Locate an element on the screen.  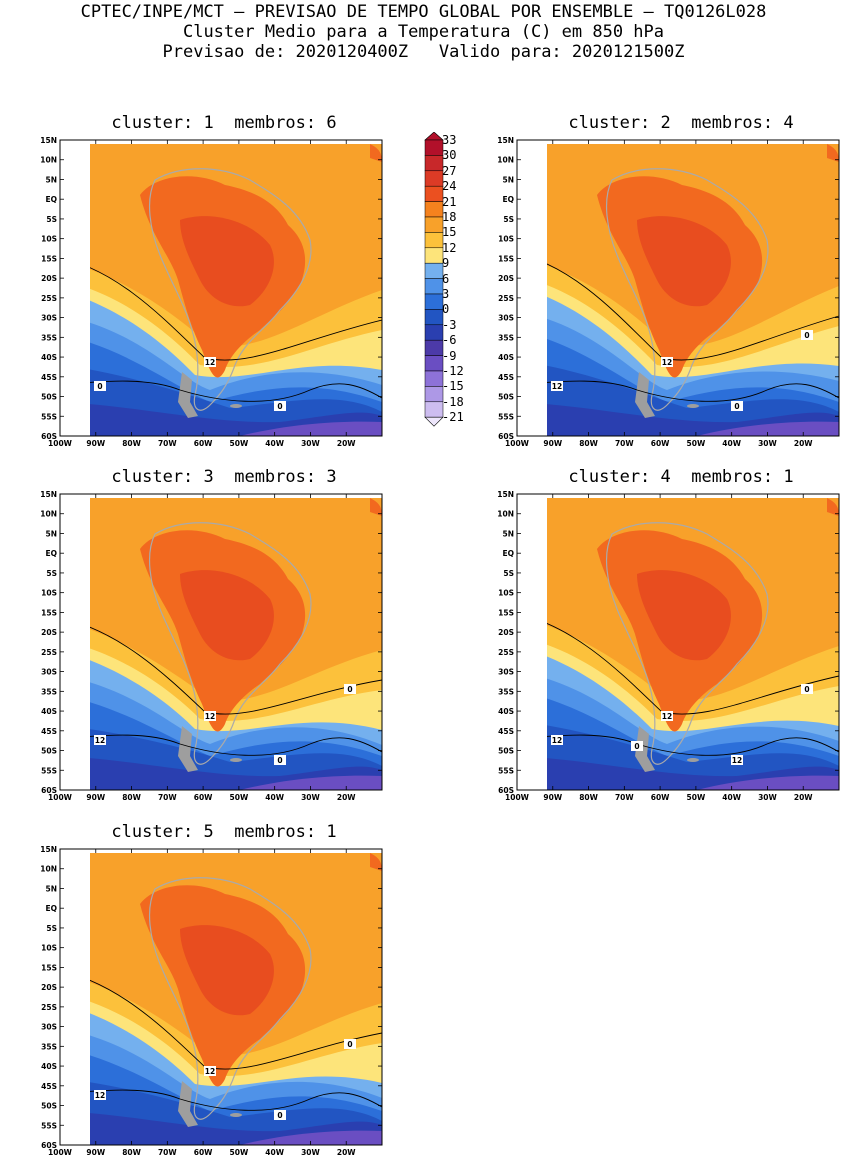
colorbar-label: 0 is located at coordinates (446, 309).